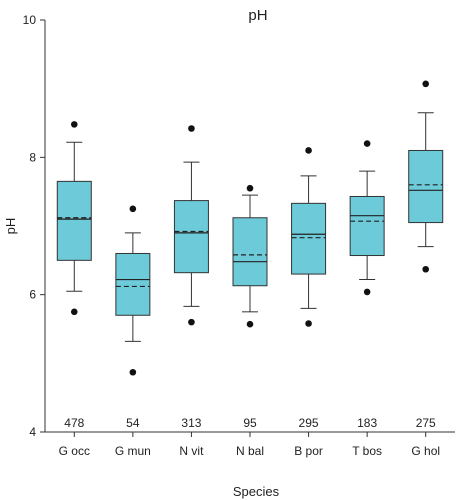 The image size is (474, 500). What do you see at coordinates (367, 451) in the screenshot?
I see `x-tick-label: T bos` at bounding box center [367, 451].